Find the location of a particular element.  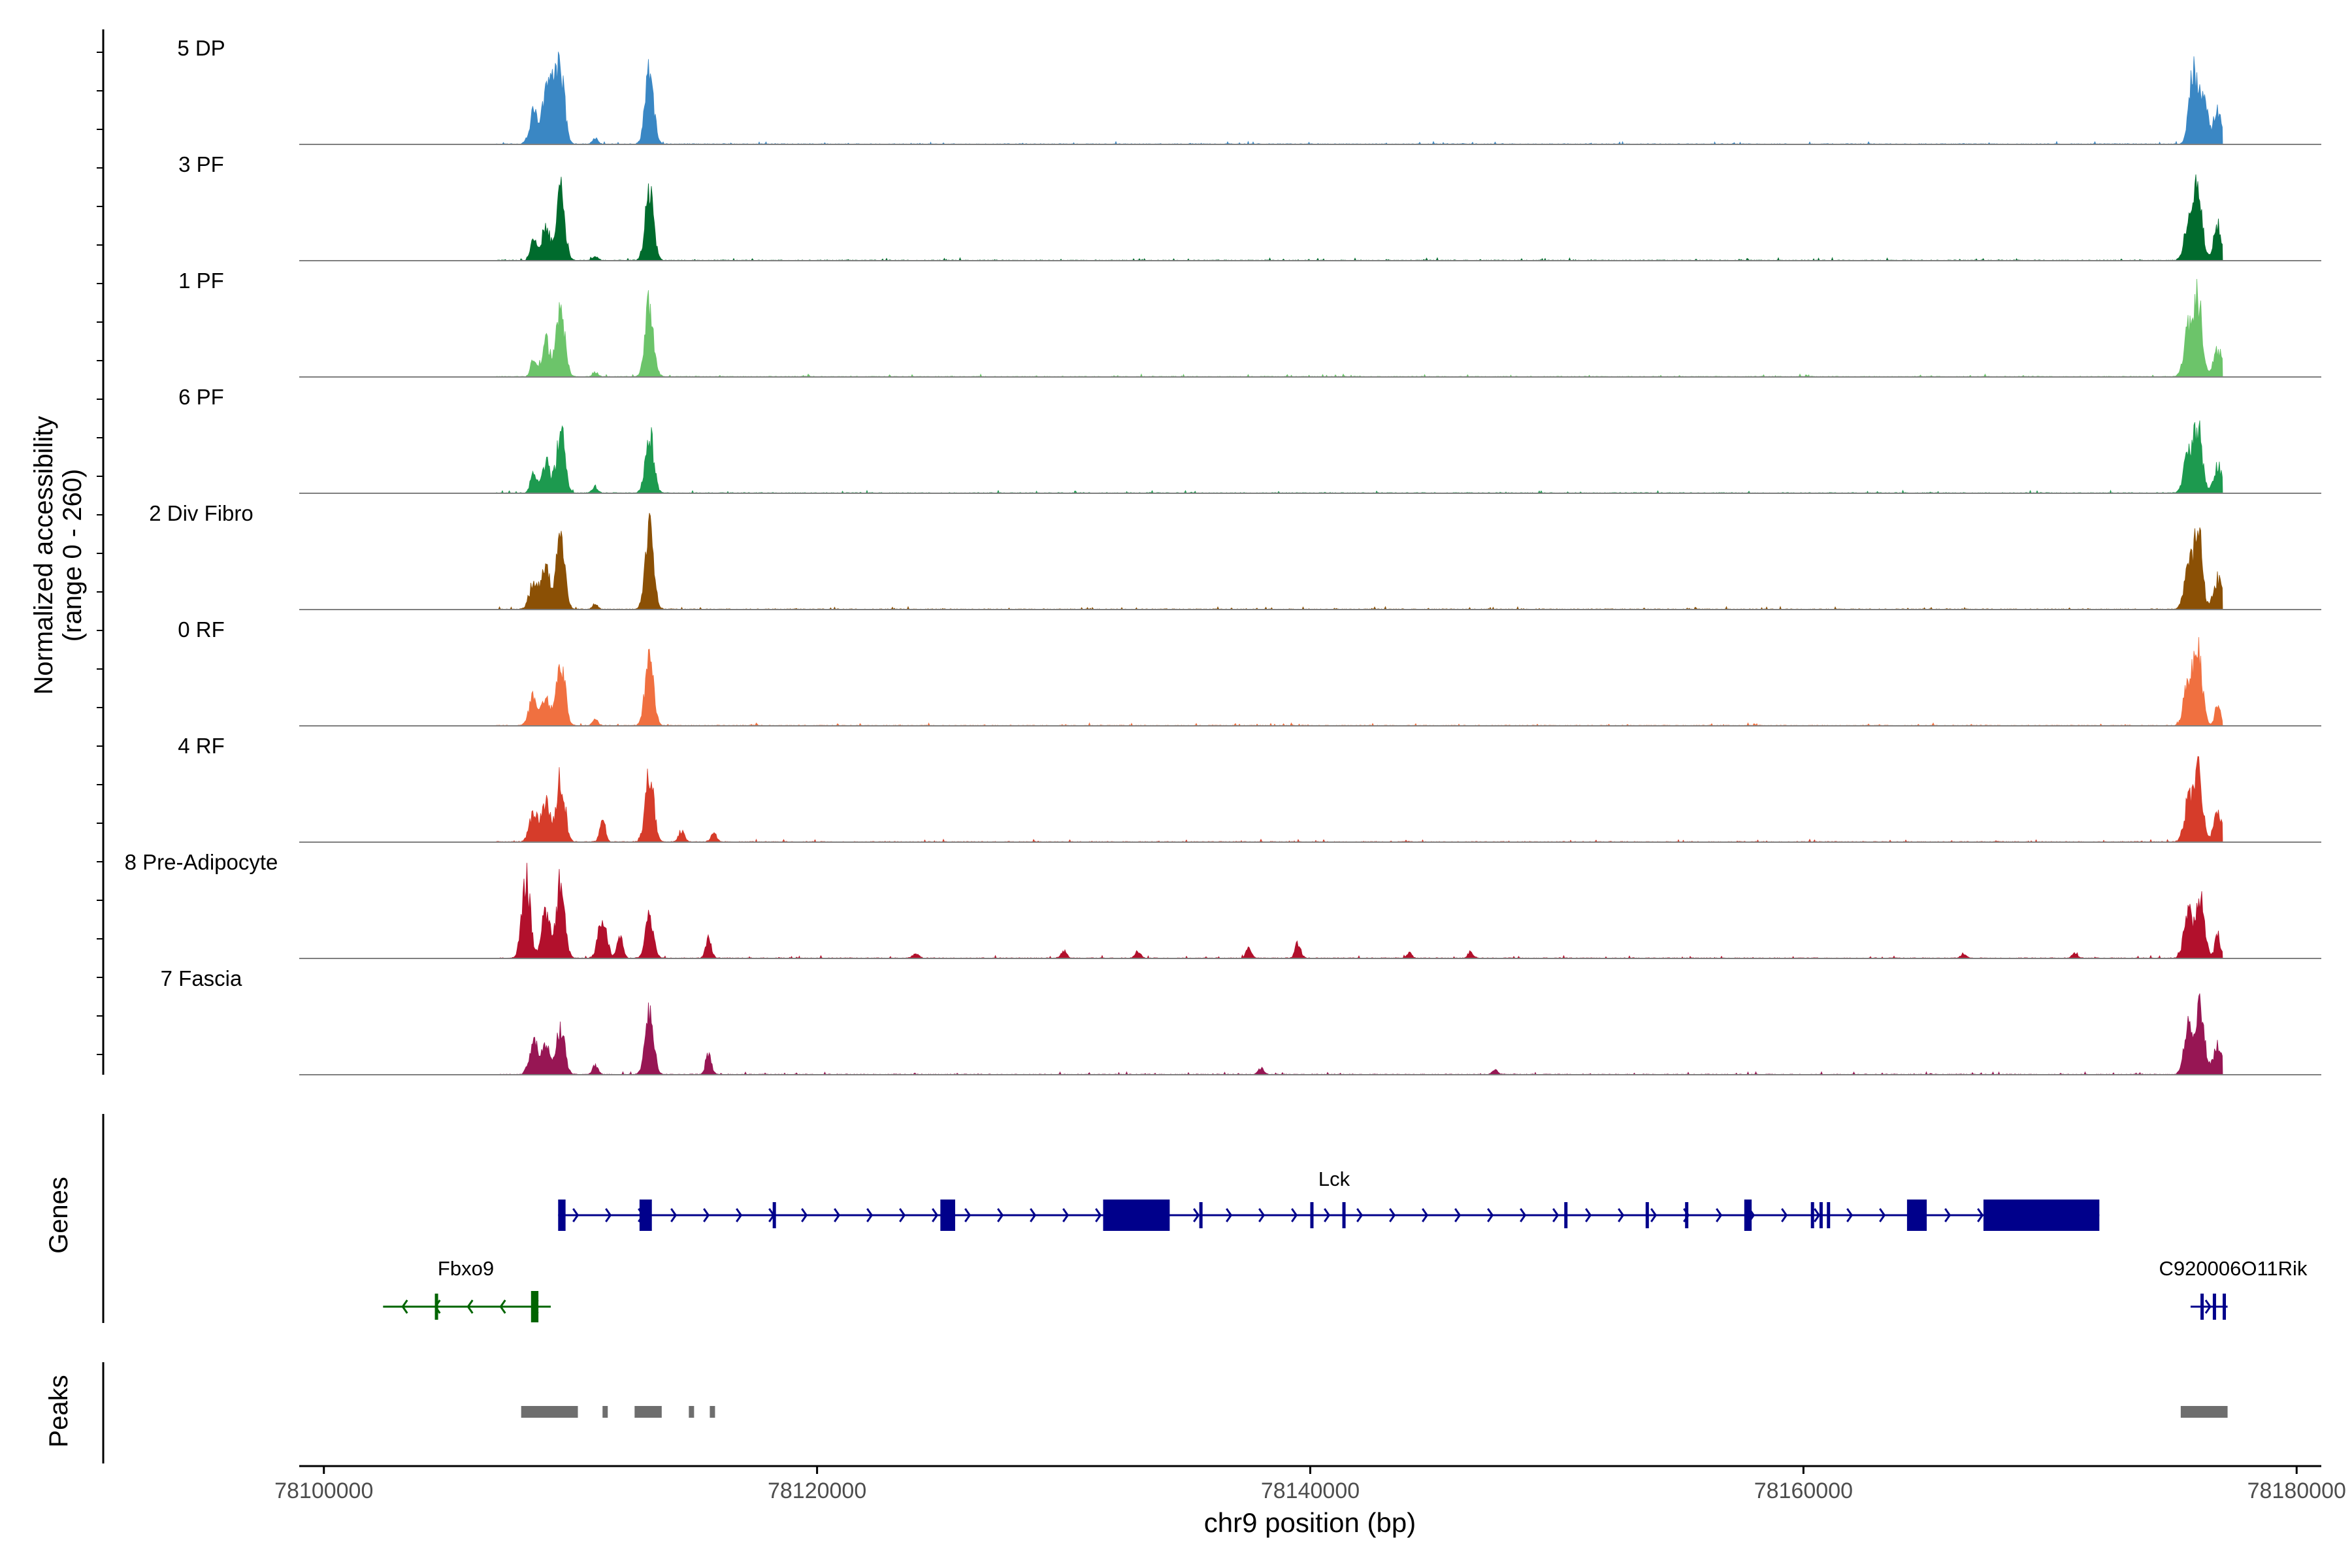

gene-name-label: Fbxo9 is located at coordinates (466, 1268).